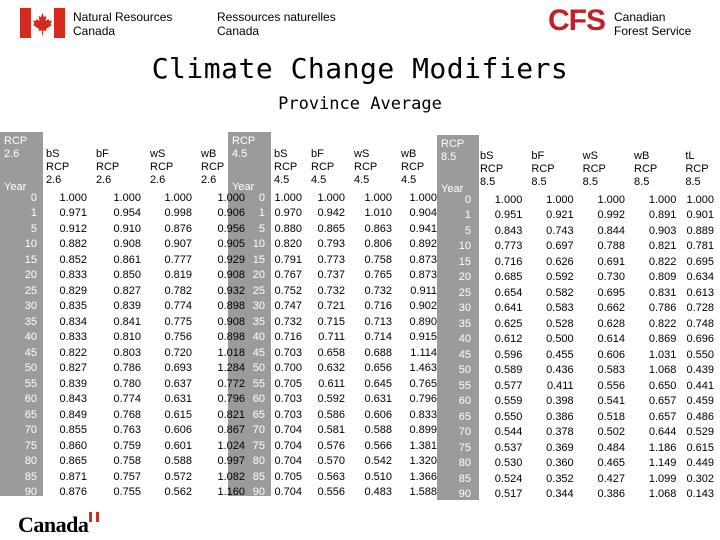  Describe the element at coordinates (331, 476) in the screenshot. I see `value-cell: 0.563` at that location.